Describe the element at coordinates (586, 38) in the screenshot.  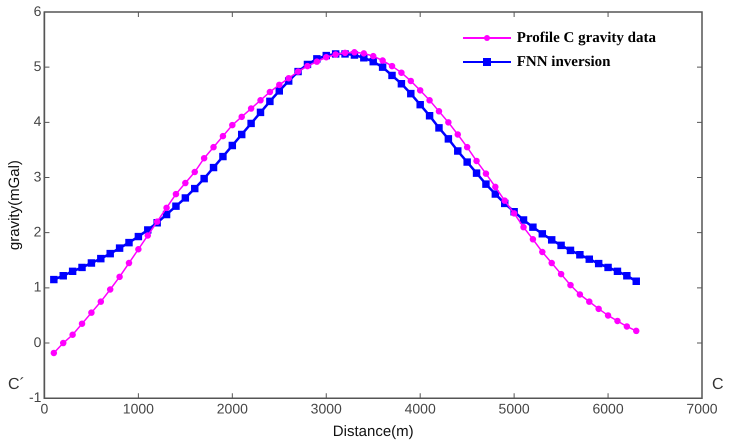
I see `legend-label: Profile C gravity data` at that location.